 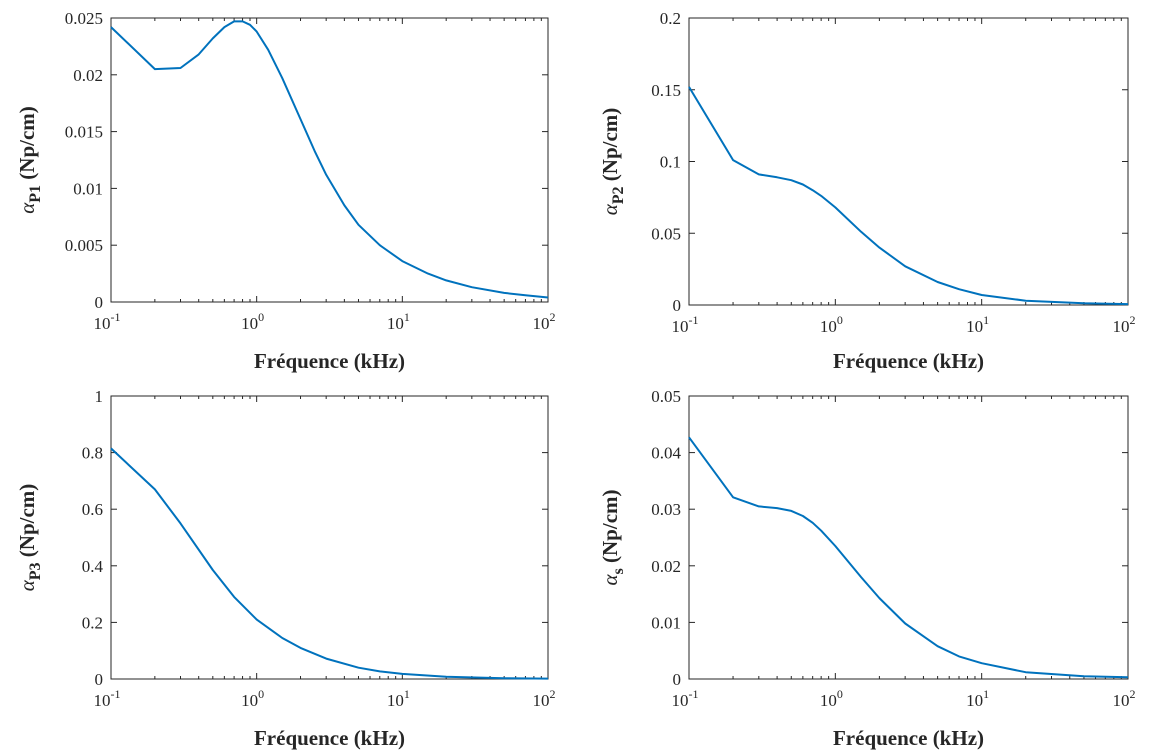 What do you see at coordinates (612, 537) in the screenshot?
I see `y-axis-label: αs (Np/cm)` at bounding box center [612, 537].